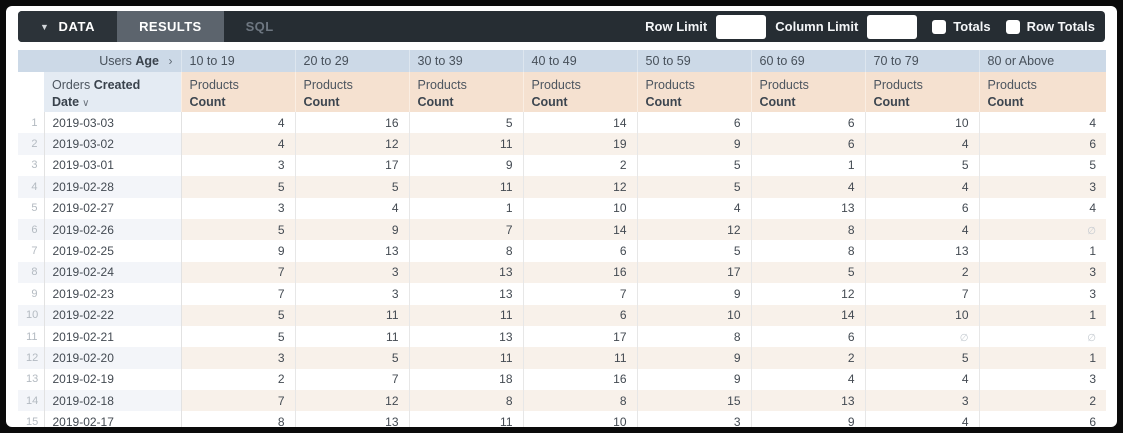 The image size is (1123, 433). I want to click on pivot-dimension-header: Users Age ›, so click(99, 61).